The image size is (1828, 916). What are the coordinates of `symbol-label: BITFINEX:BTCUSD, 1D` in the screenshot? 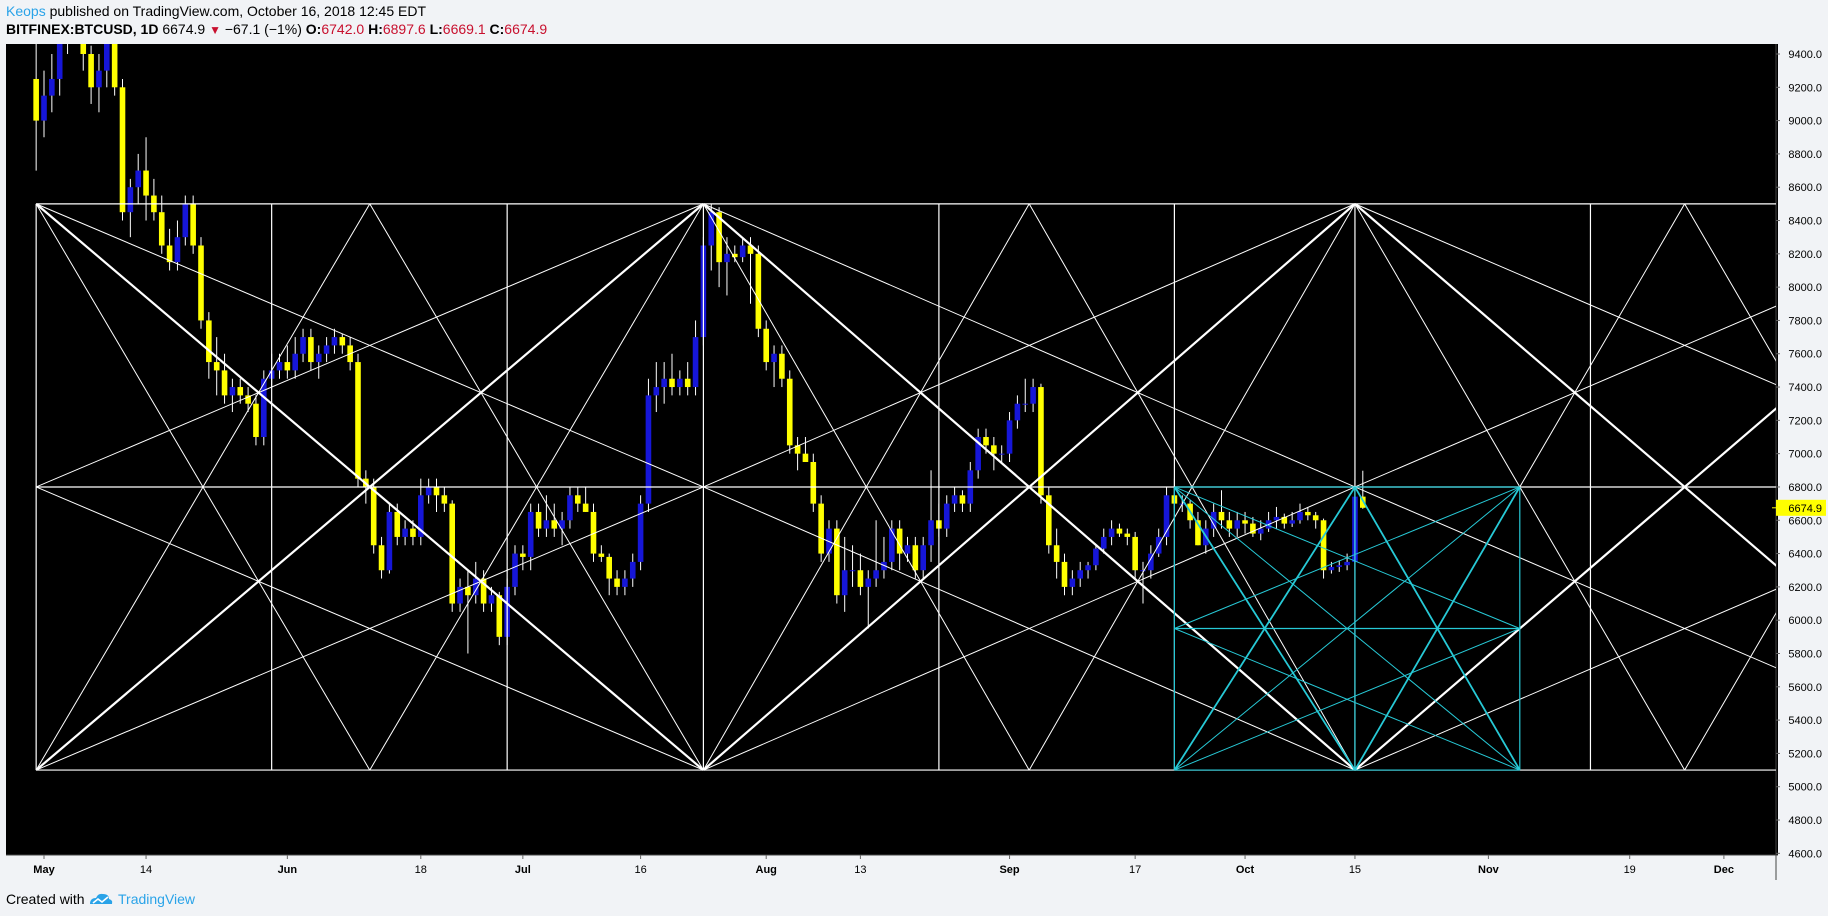 It's located at (82, 29).